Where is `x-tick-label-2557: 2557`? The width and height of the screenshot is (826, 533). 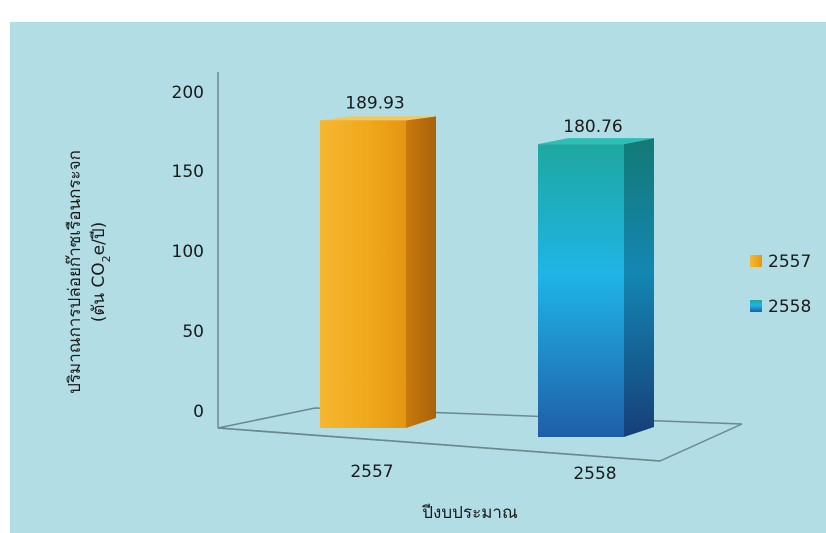
x-tick-label-2557: 2557 is located at coordinates (371, 472).